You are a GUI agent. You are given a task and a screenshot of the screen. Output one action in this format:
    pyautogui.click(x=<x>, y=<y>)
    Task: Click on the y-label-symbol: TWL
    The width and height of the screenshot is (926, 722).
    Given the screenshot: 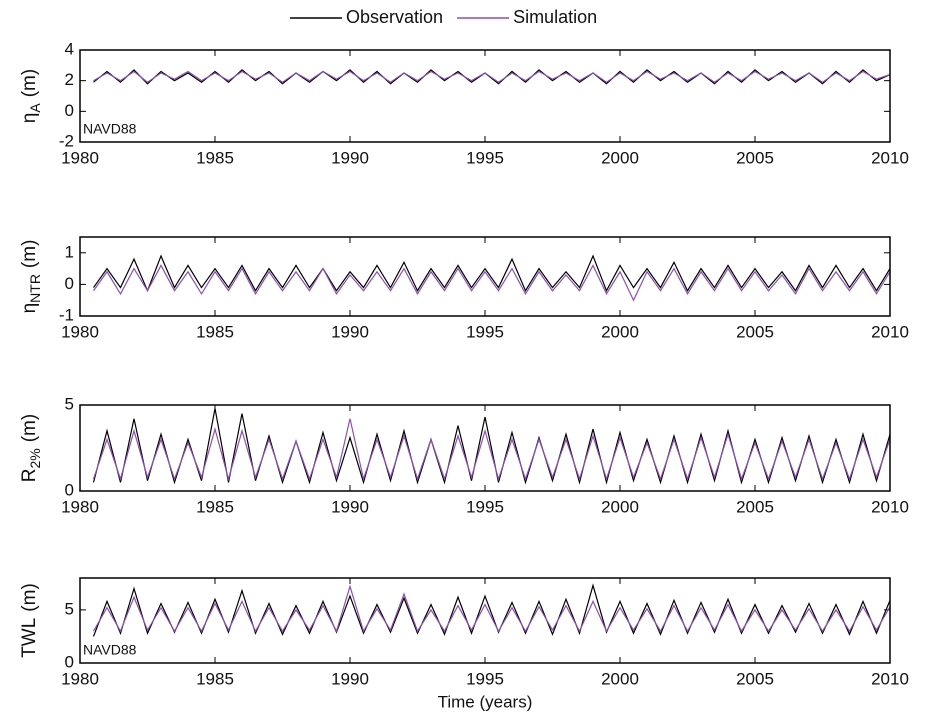 What is the action you would take?
    pyautogui.click(x=29, y=638)
    